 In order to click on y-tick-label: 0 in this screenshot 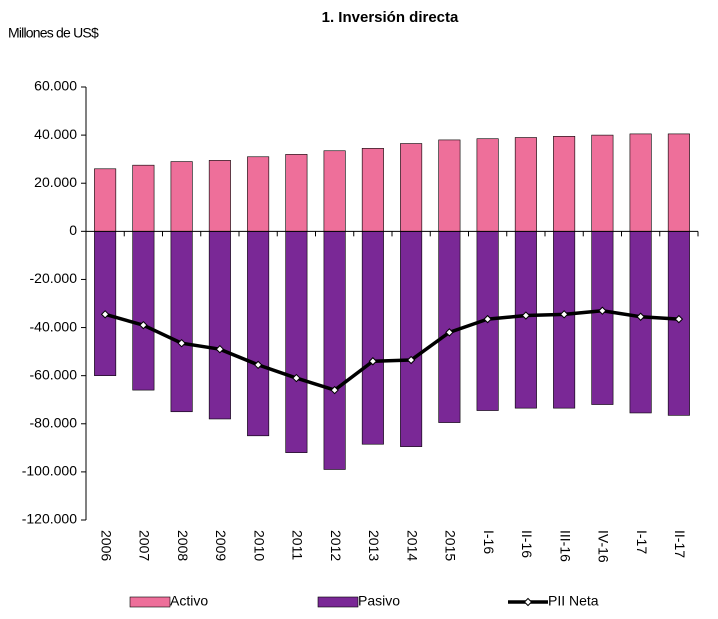, I will do `click(73, 230)`.